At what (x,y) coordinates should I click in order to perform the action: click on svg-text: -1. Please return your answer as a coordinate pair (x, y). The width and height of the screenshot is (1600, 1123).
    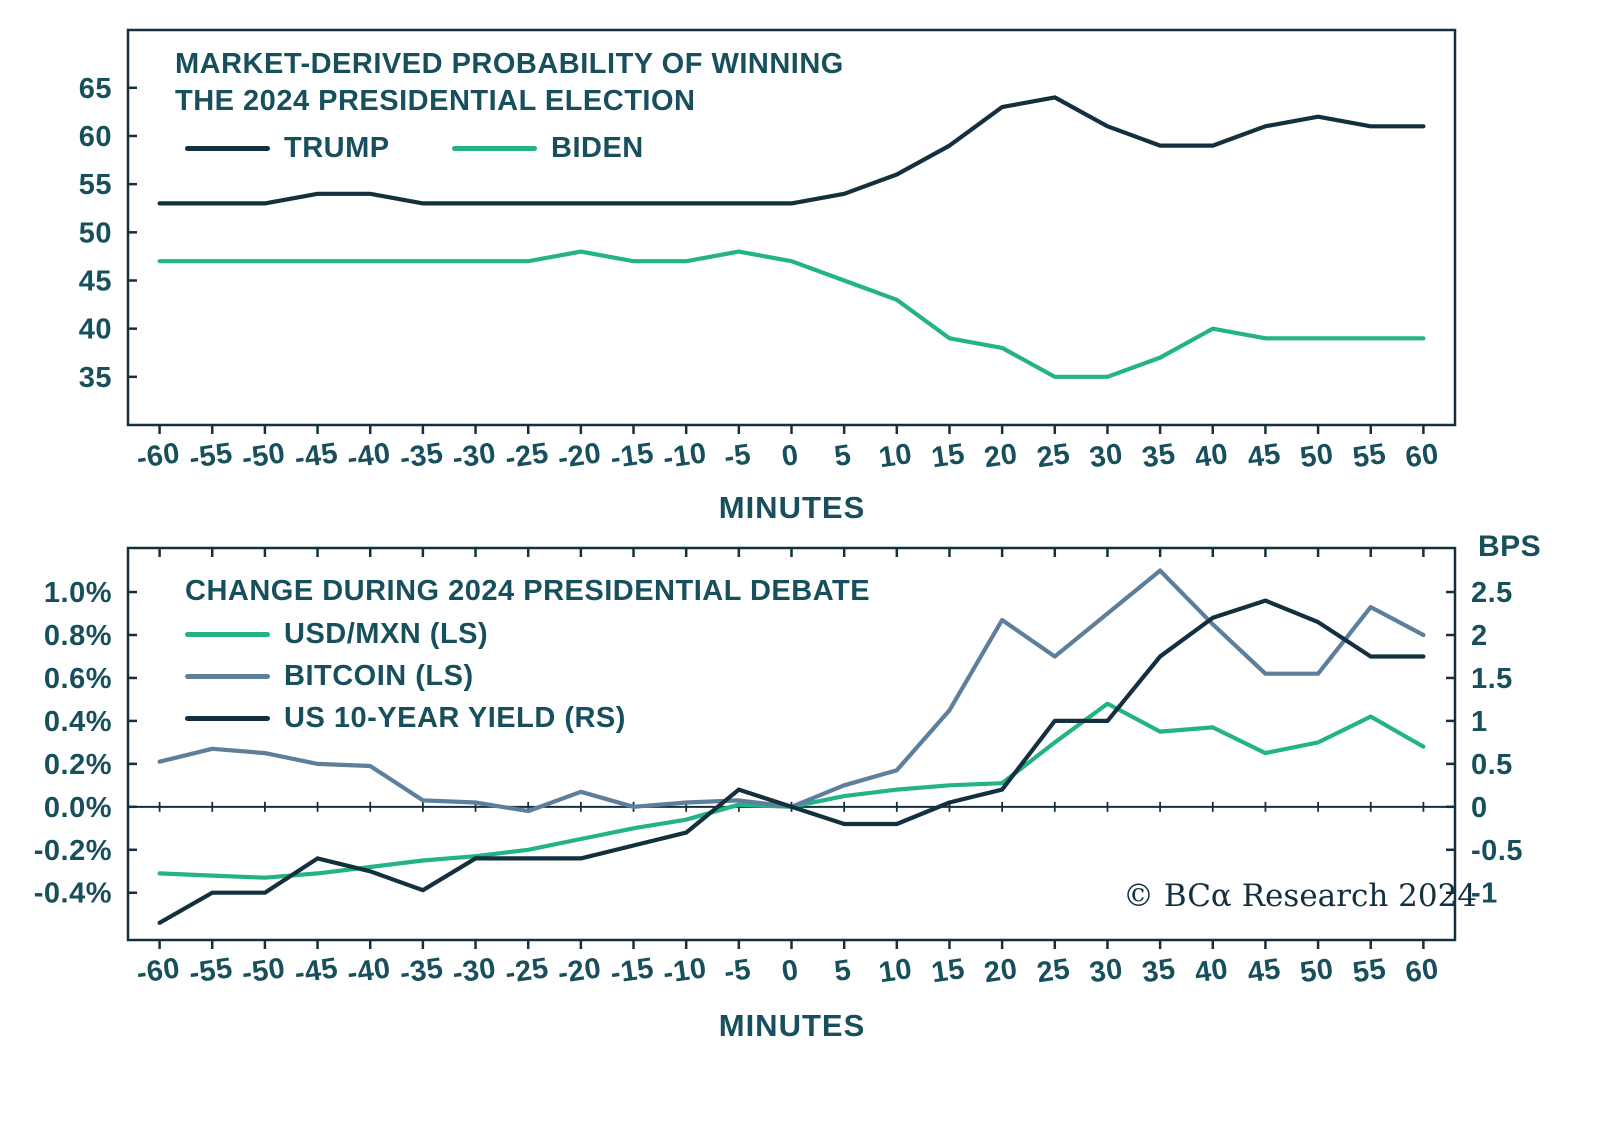
    Looking at the image, I should click on (1484, 894).